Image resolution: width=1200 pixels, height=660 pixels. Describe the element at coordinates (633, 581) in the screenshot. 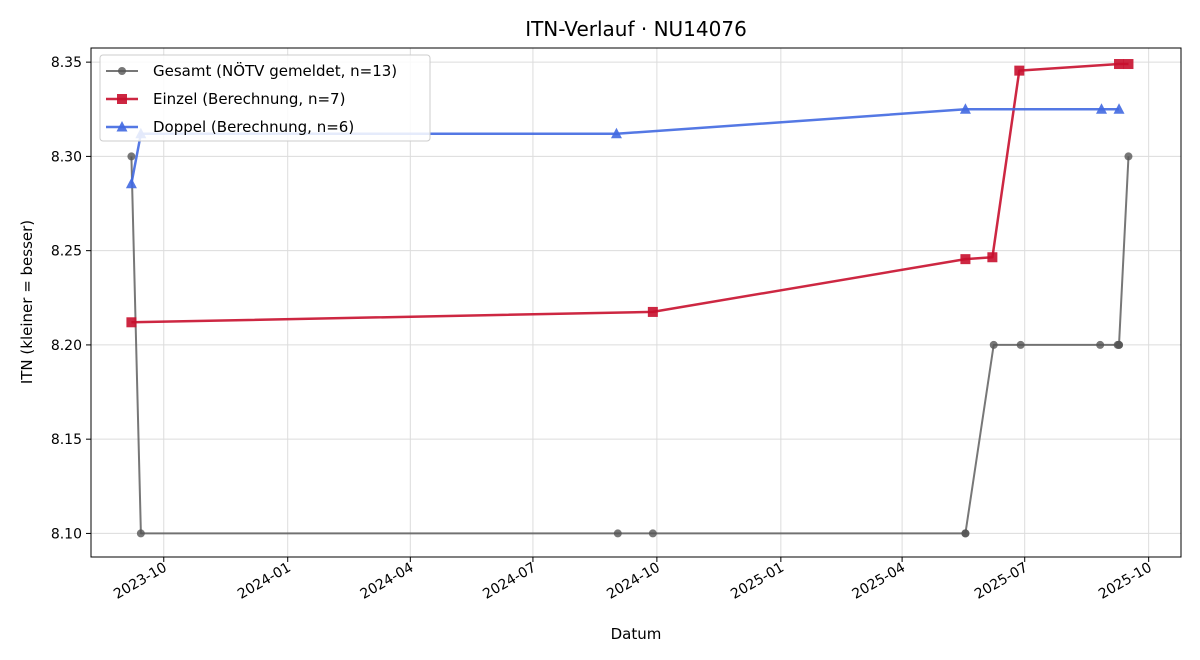

I see `x-tick-label: 2024-10` at that location.